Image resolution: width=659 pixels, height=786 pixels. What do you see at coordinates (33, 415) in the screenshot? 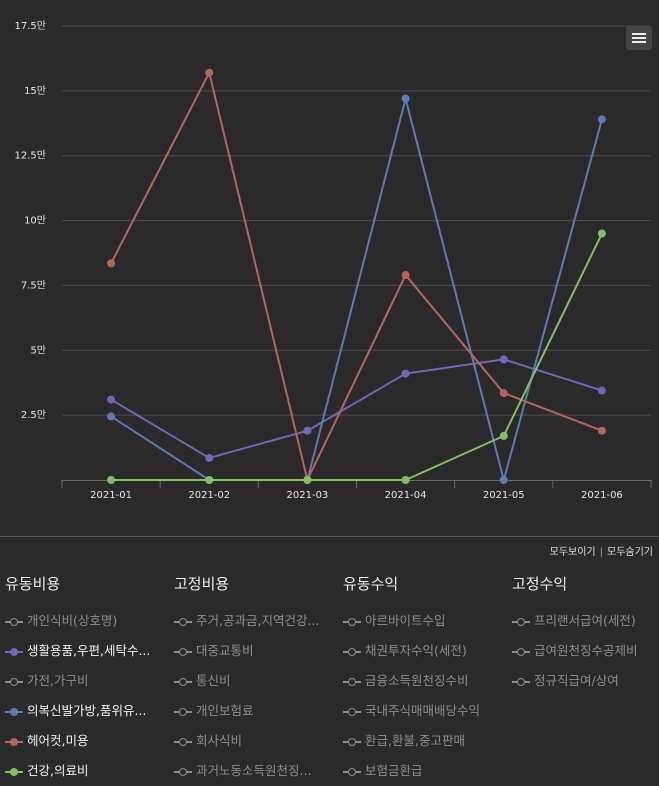
I see `y-tick-label: 2.5만` at bounding box center [33, 415].